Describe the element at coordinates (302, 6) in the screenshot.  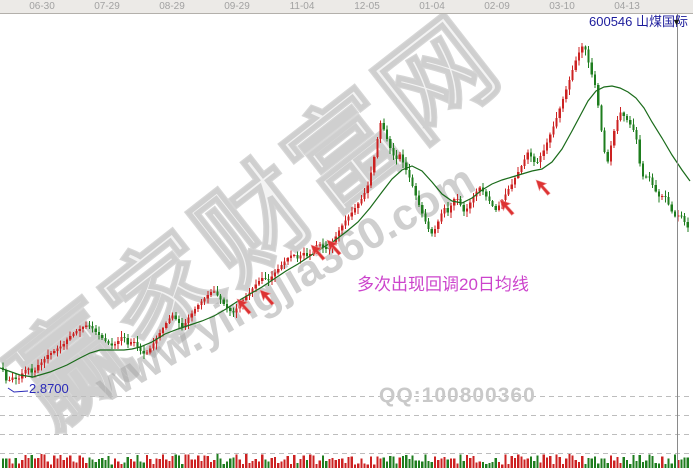
I see `axis-tick-label: 11-04` at that location.